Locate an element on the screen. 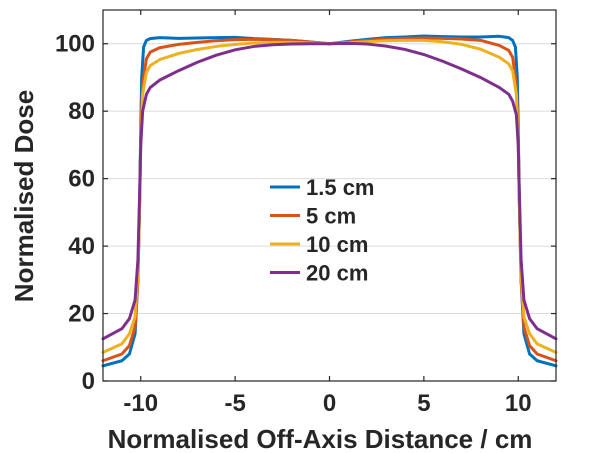  x-tick-label-0: -10 is located at coordinates (140, 403).